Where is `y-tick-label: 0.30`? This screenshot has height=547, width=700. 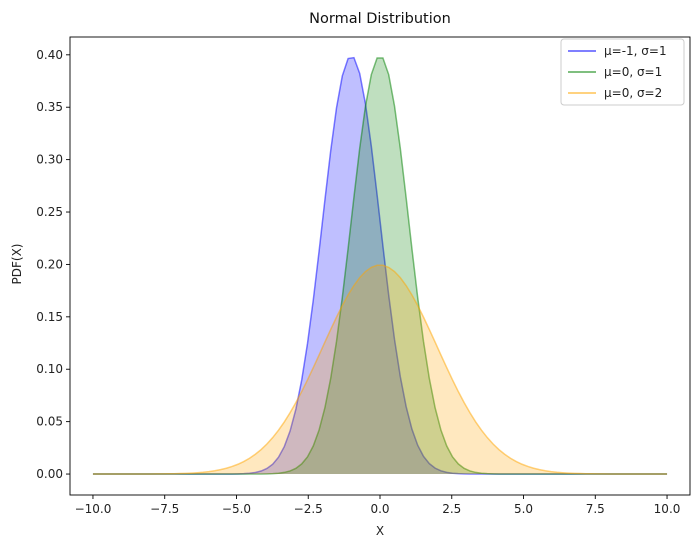
y-tick-label: 0.30 is located at coordinates (49, 160).